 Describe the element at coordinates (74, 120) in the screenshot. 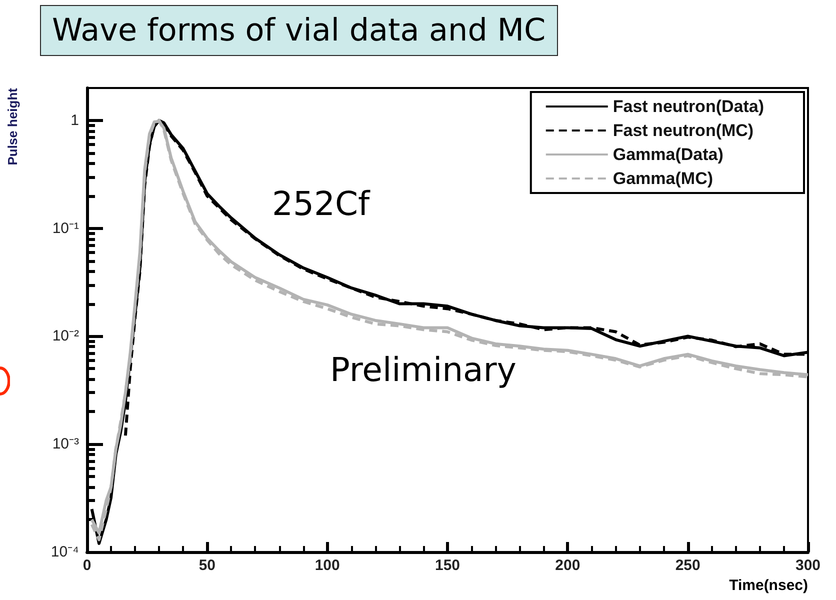

I see `y-tick-label: 1` at that location.